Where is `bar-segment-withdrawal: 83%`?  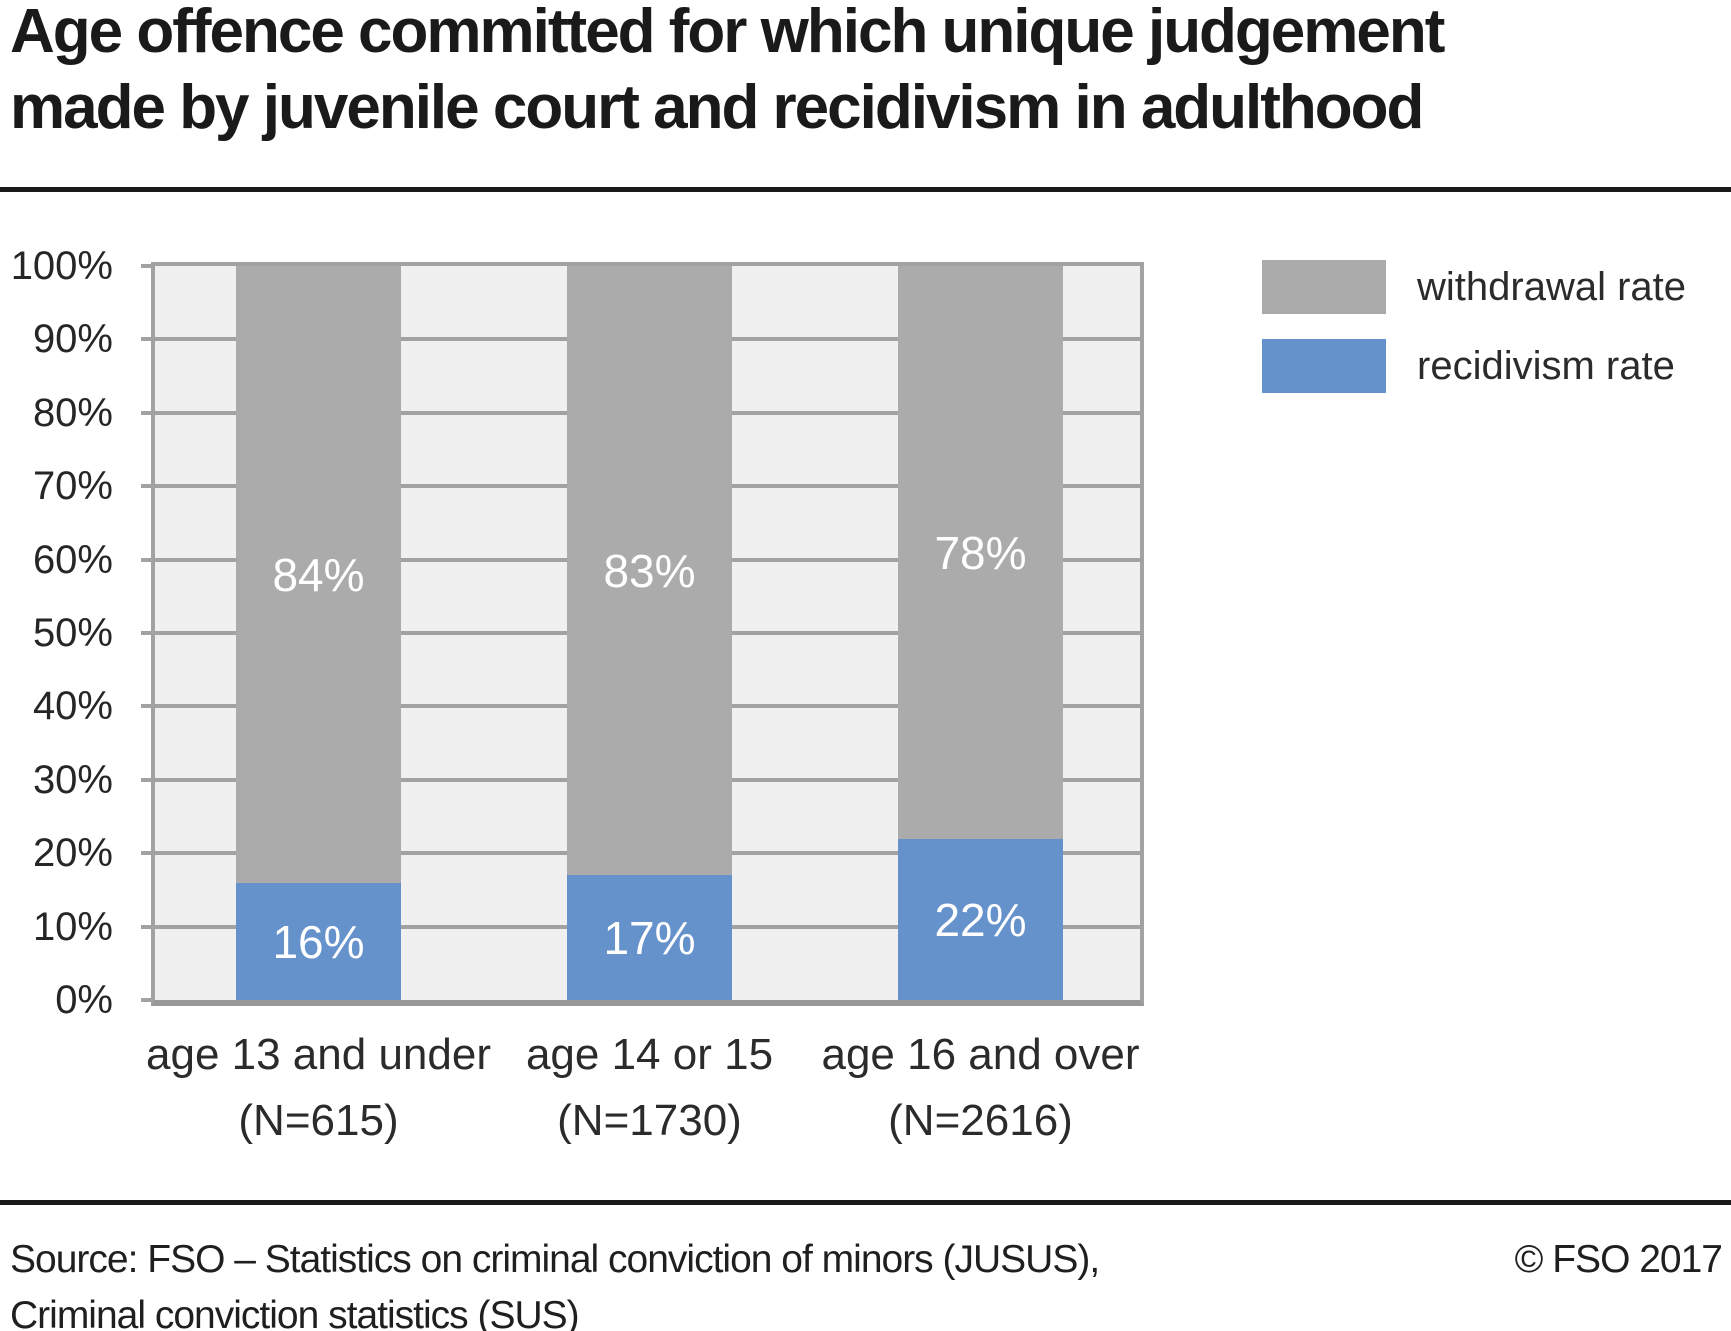
bar-segment-withdrawal: 83% is located at coordinates (649, 570).